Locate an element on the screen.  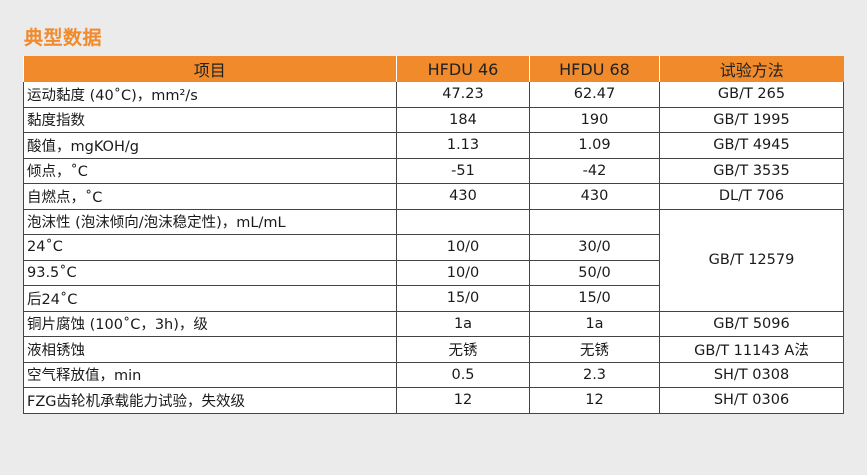
row-value-hfdu-68: 2.3 is located at coordinates (594, 374).